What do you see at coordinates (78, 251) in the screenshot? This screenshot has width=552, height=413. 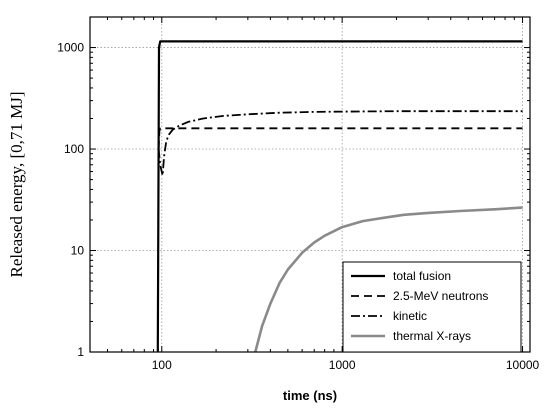 I see `y-tick-label: 10` at bounding box center [78, 251].